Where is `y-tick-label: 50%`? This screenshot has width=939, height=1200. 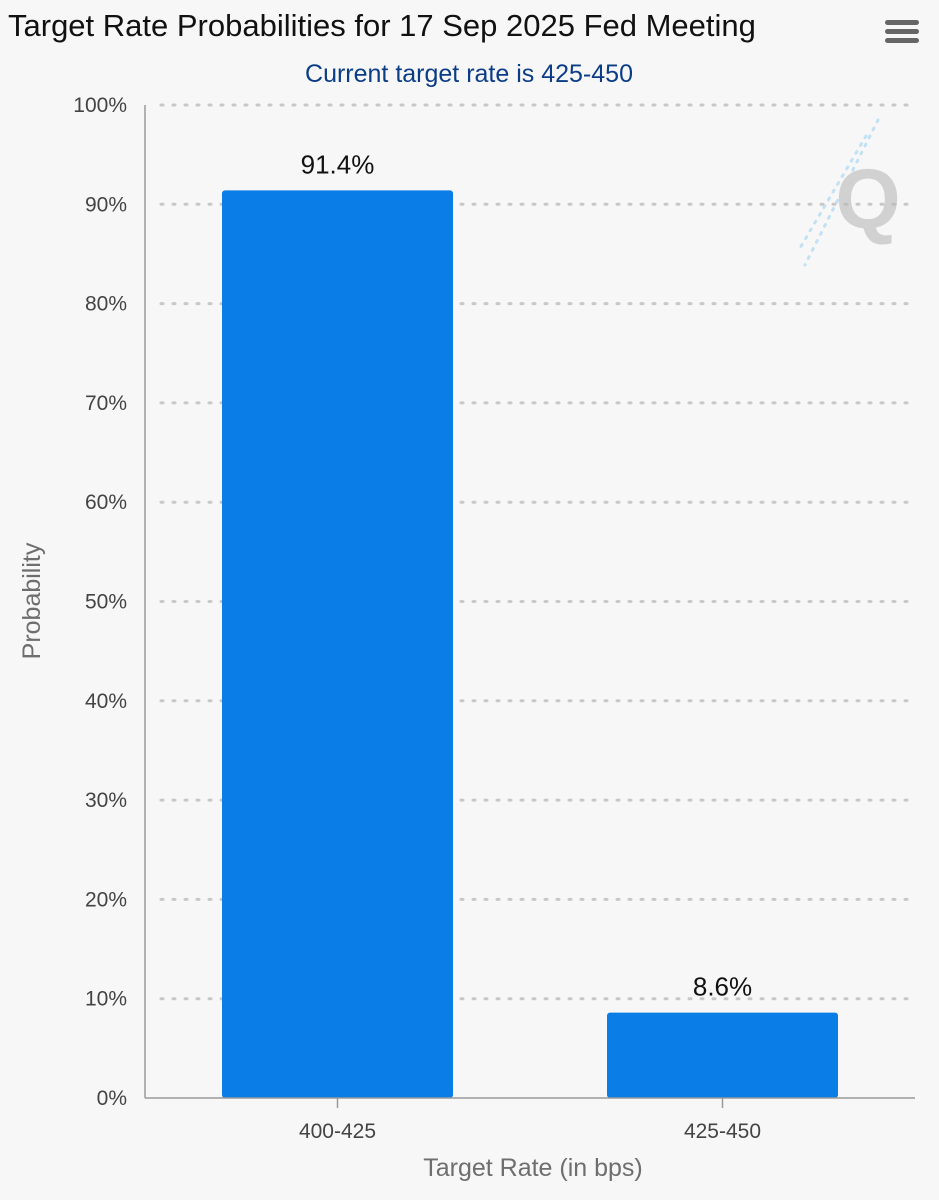
y-tick-label: 50% is located at coordinates (106, 602).